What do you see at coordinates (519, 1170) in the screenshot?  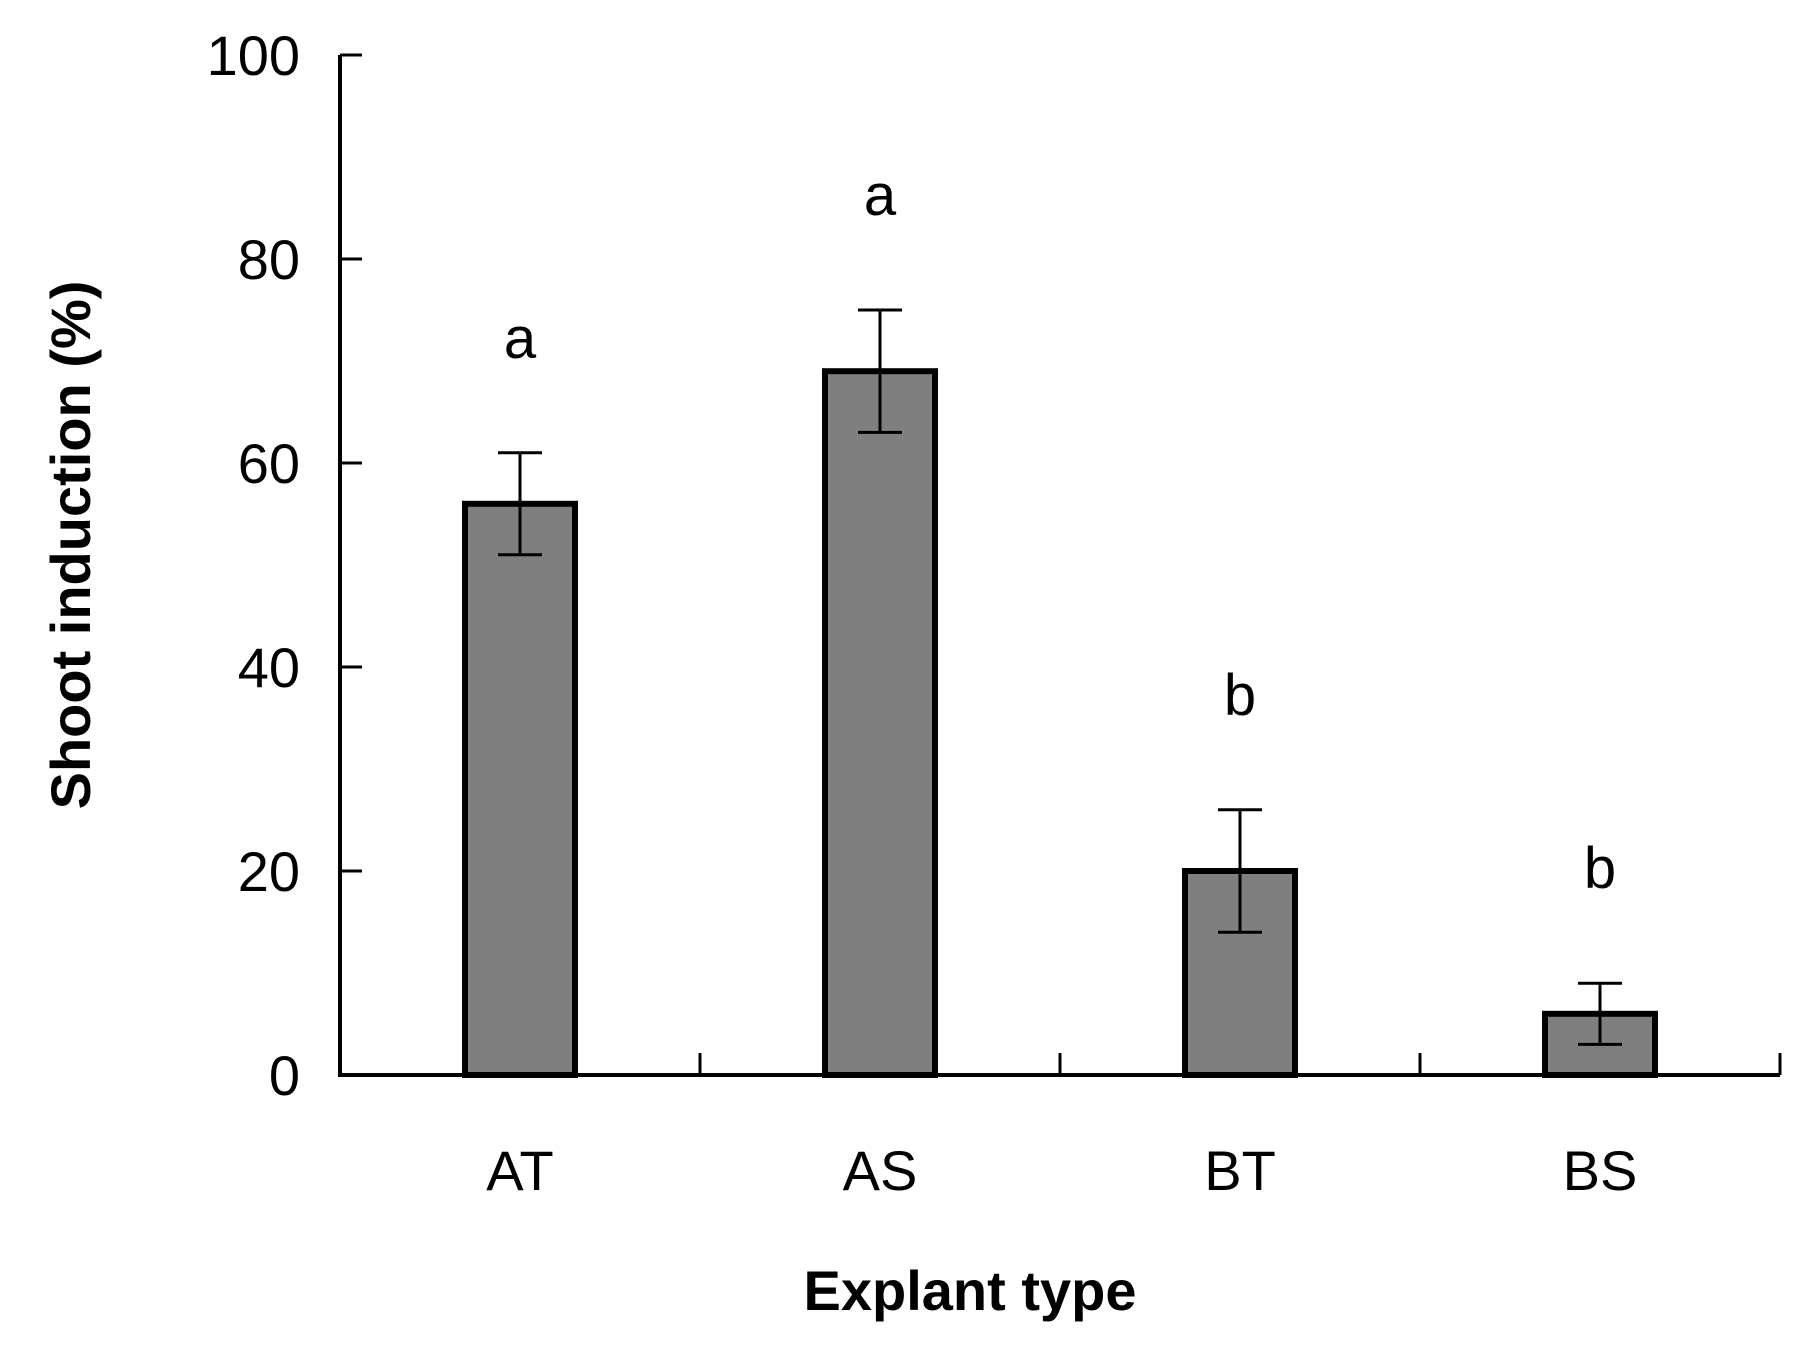 I see `x-category-label: AT` at bounding box center [519, 1170].